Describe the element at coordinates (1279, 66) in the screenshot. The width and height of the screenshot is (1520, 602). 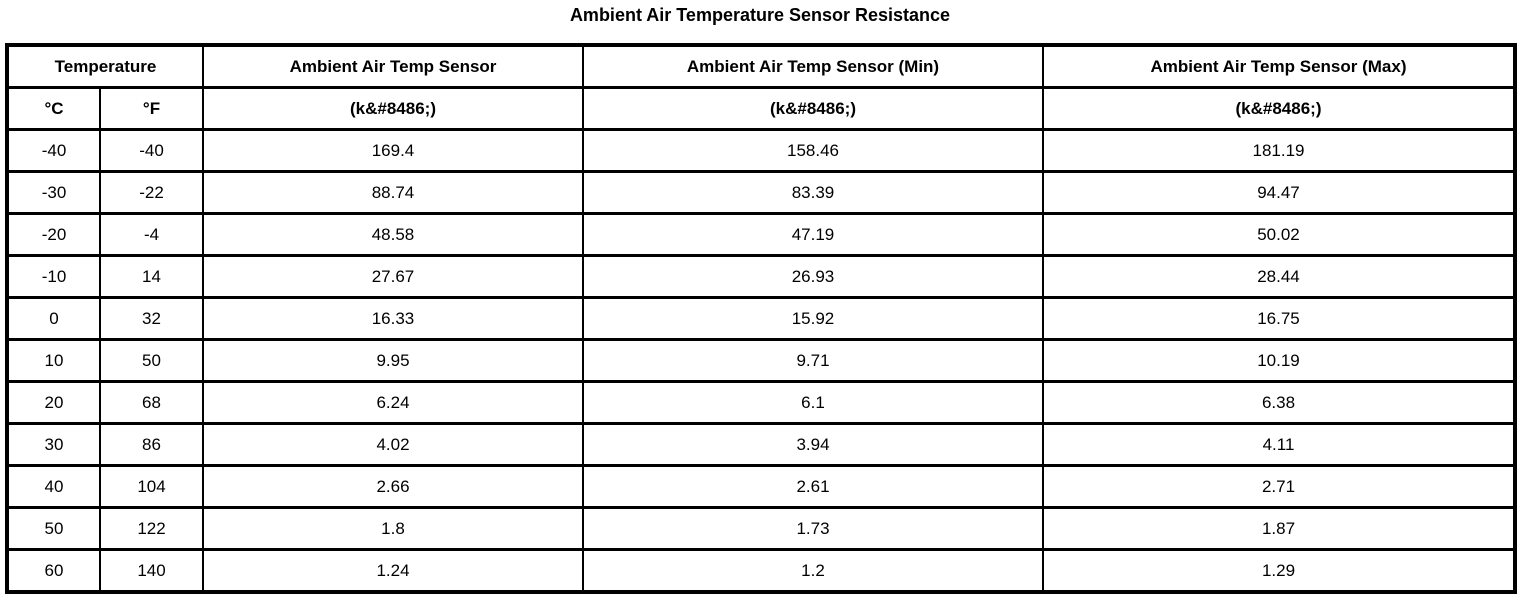
I see `header-sensor-max: Ambient Air Temp Sensor (Max)` at that location.